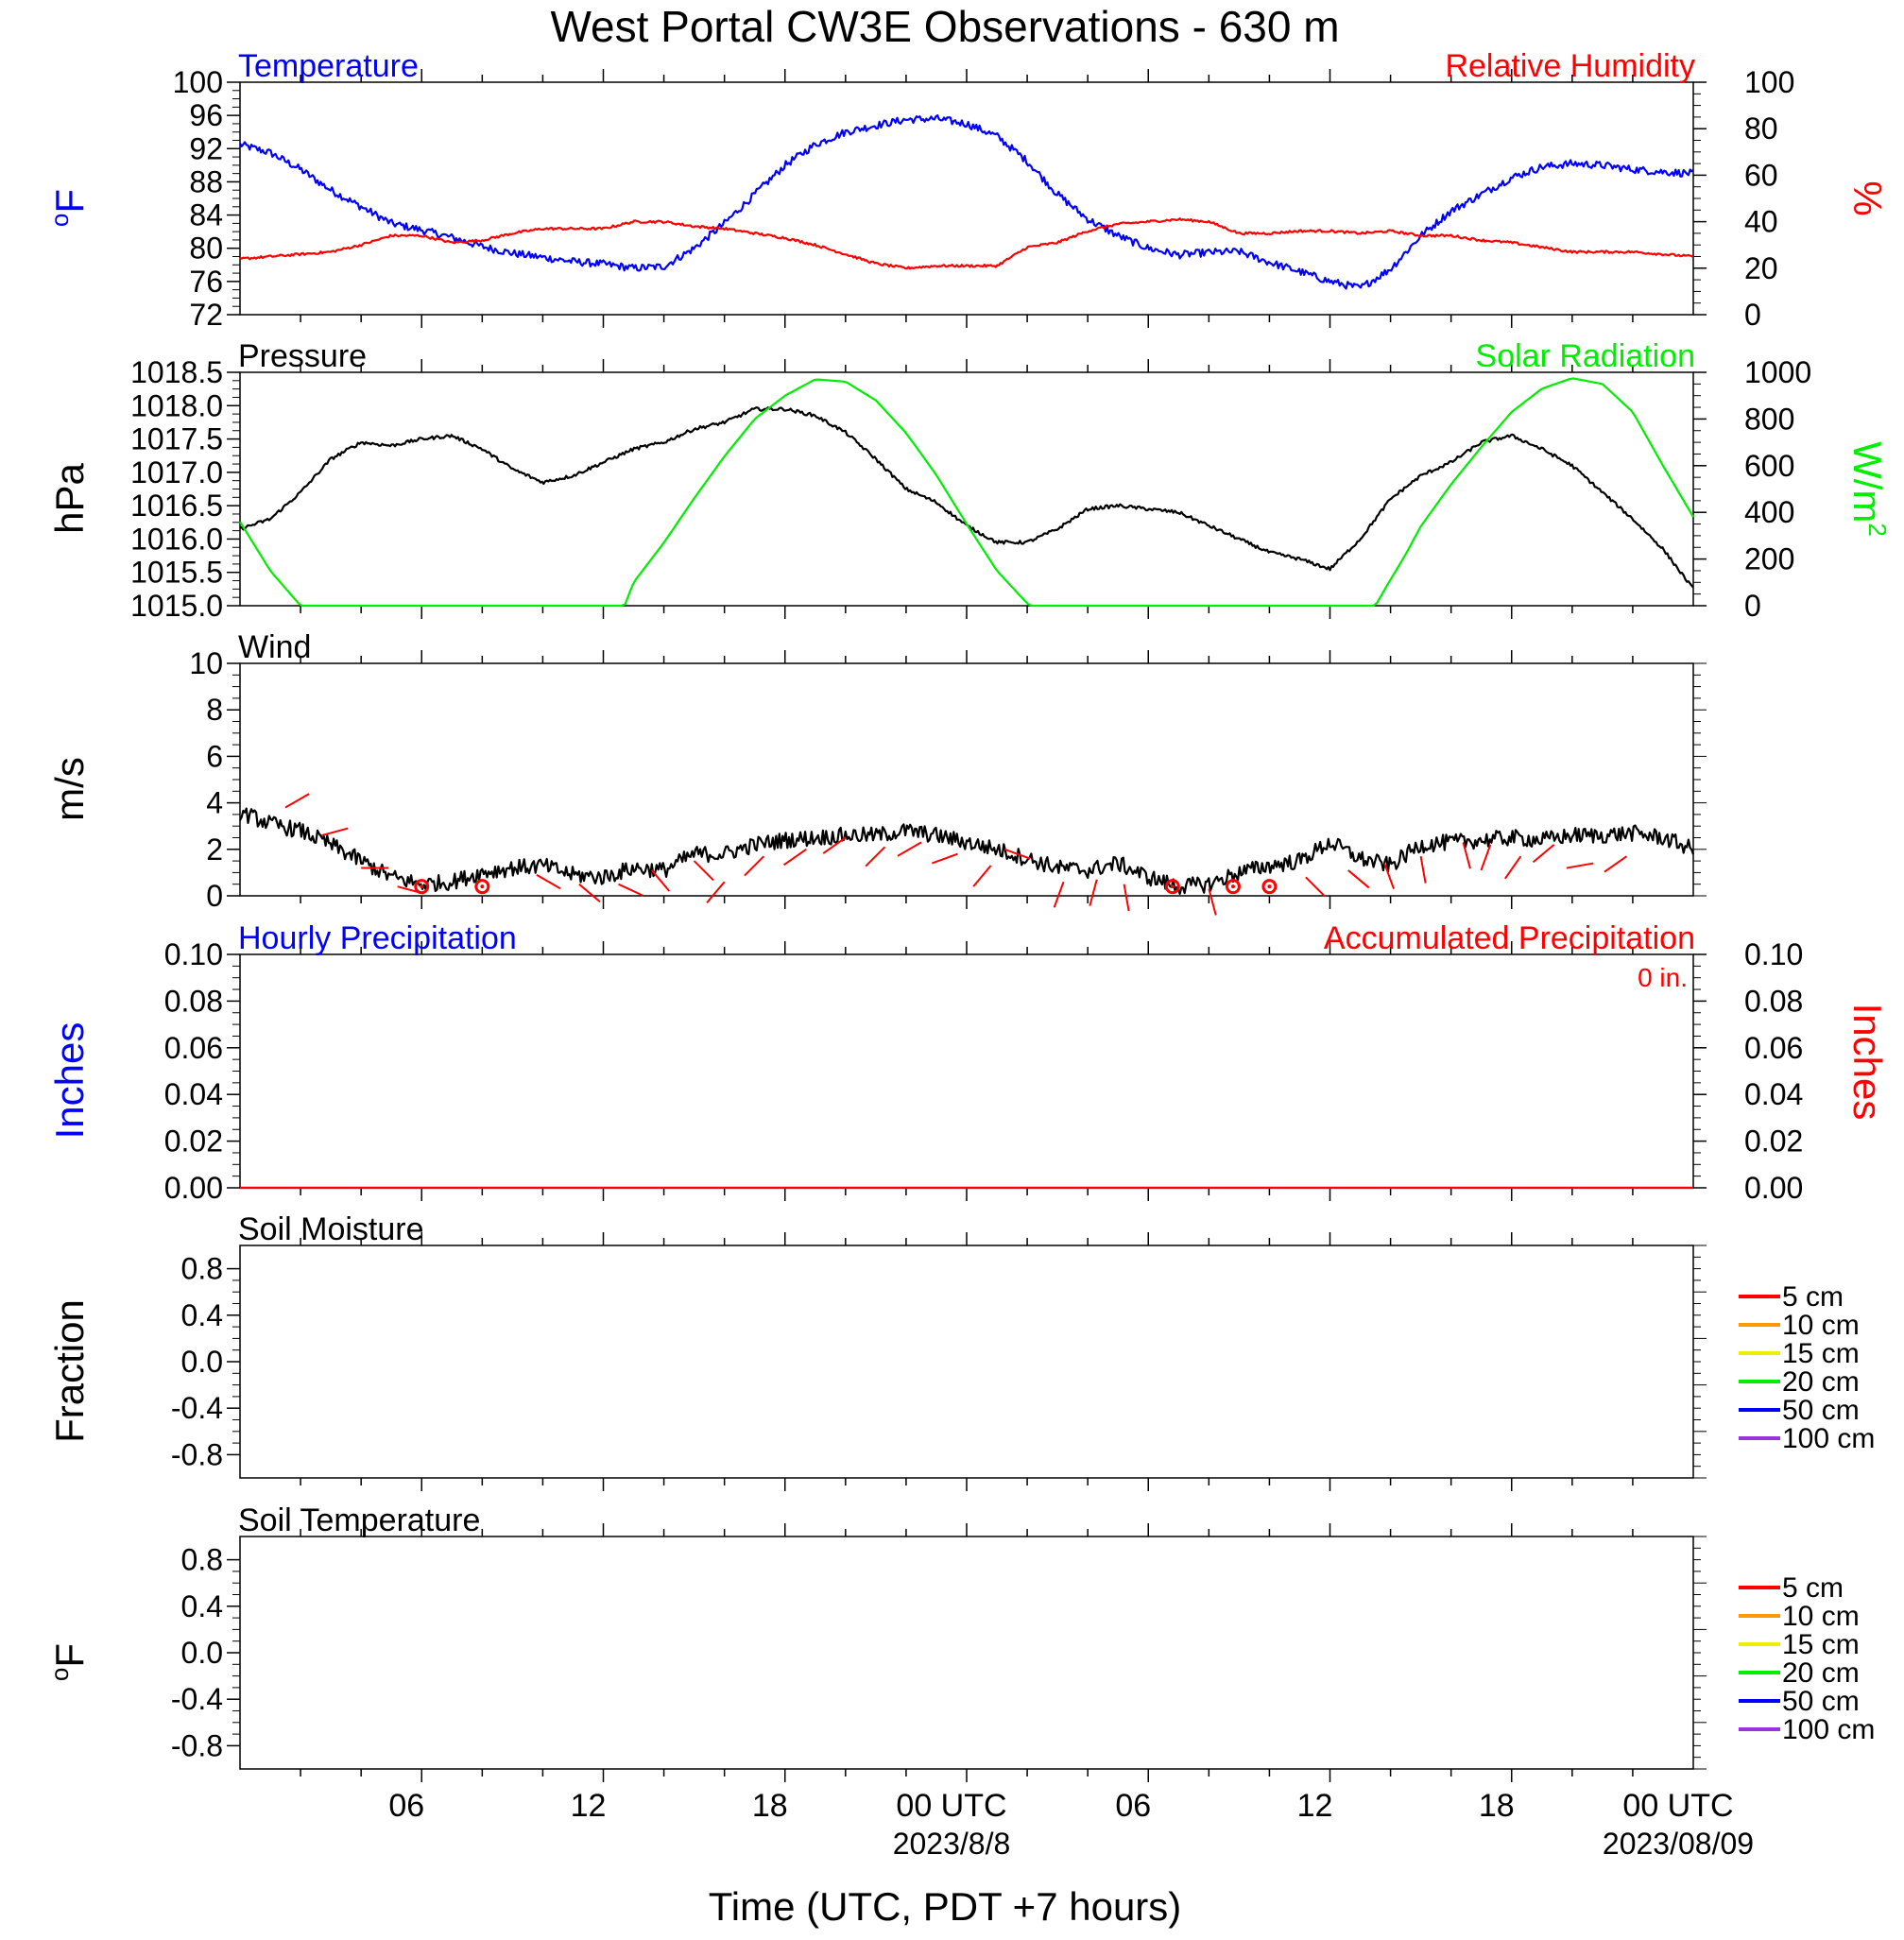 The width and height of the screenshot is (1904, 1940). Describe the element at coordinates (176, 372) in the screenshot. I see `y-tick-label-left: 1018.5` at that location.